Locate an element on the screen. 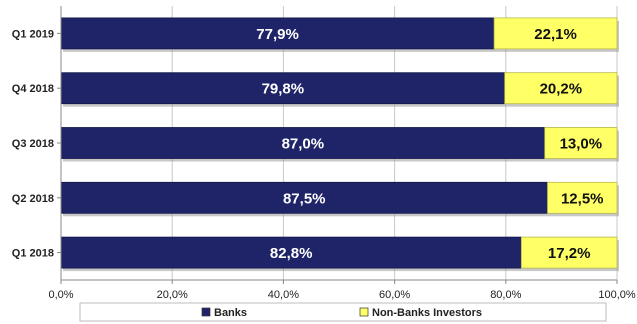 This screenshot has width=637, height=324. category-label: Q2 2018 is located at coordinates (33, 199).